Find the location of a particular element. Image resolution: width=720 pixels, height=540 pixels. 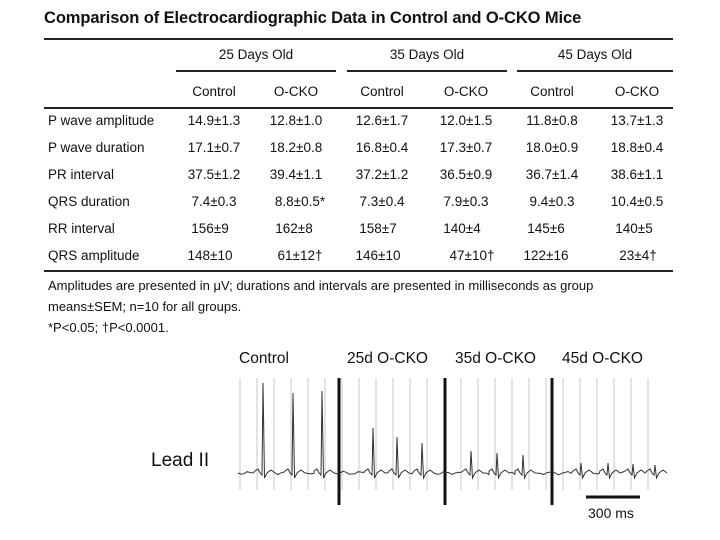

ecg-label-45d-ocko: 45d O-CKO is located at coordinates (602, 358).